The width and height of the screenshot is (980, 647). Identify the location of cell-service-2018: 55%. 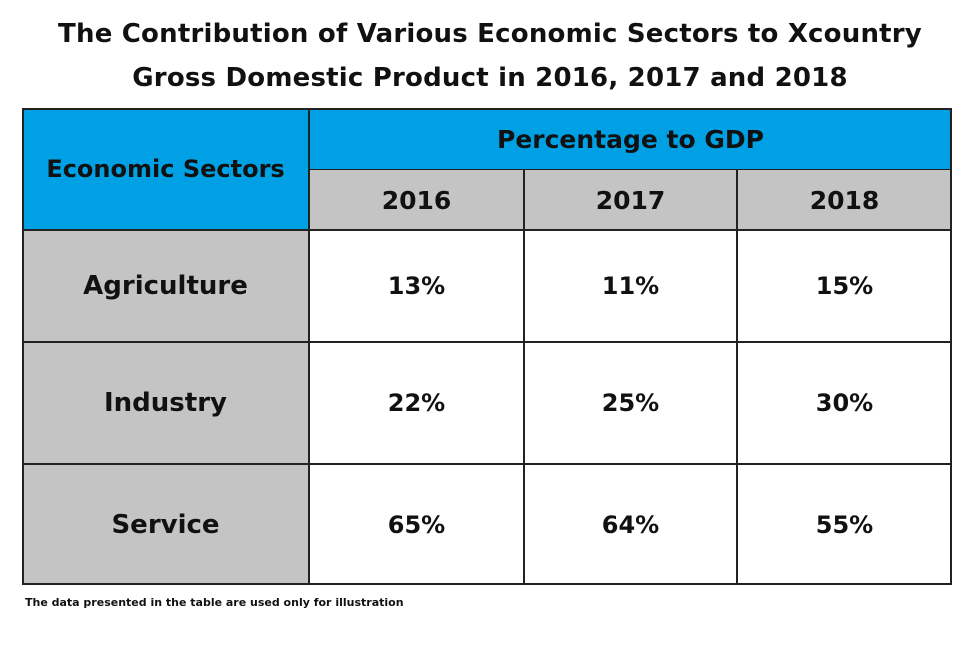
(844, 524).